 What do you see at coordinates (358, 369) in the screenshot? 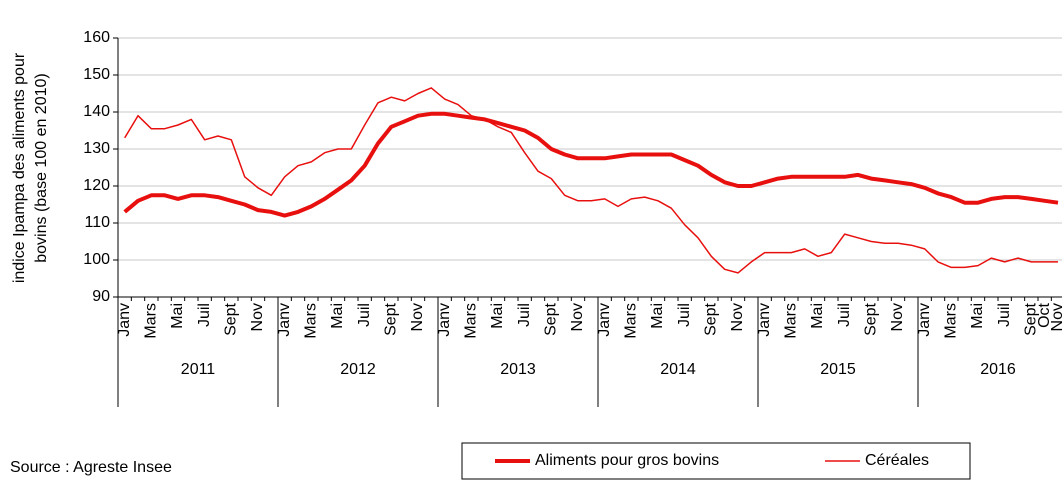
I see `group-label: 2012` at bounding box center [358, 369].